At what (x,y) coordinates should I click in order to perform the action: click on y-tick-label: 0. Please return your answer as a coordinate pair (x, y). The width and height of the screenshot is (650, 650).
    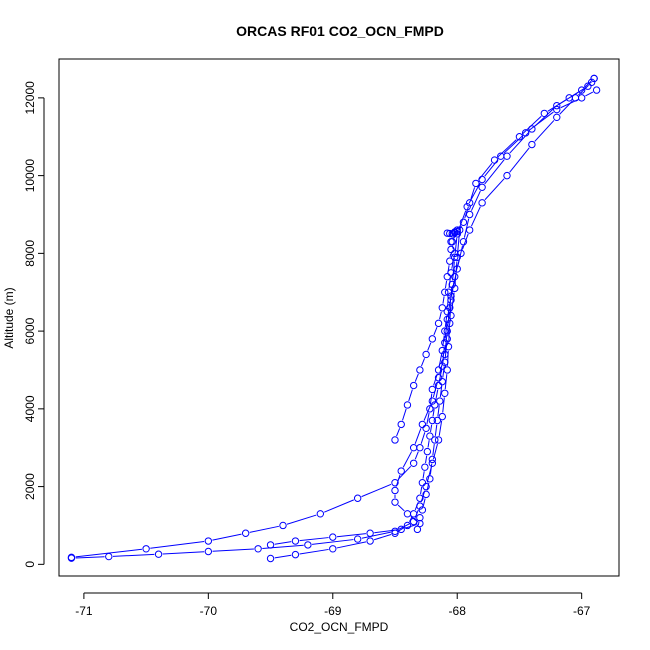
    Looking at the image, I should click on (30, 564).